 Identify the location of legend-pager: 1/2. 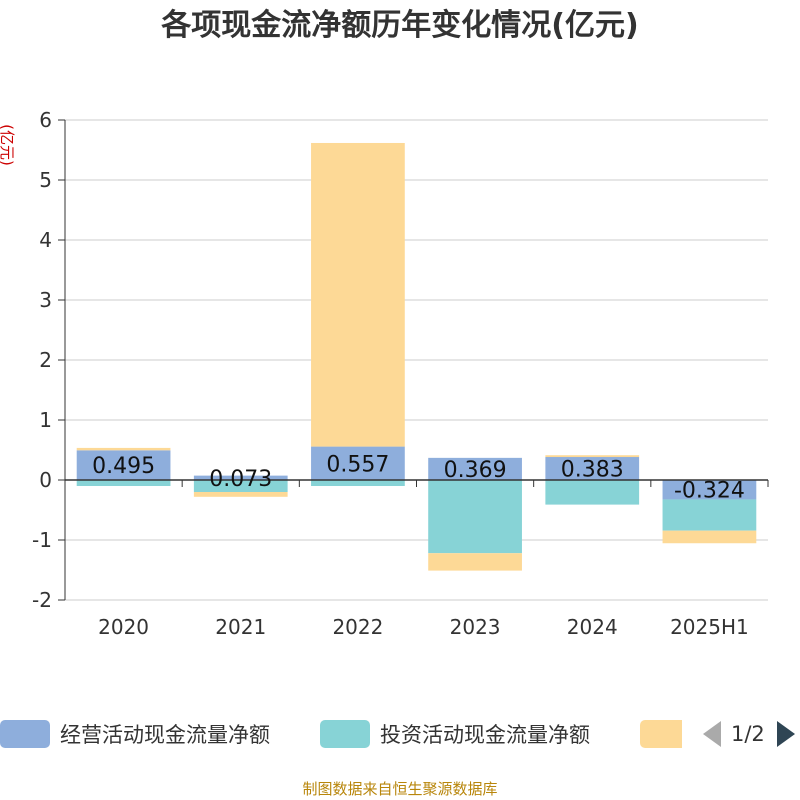
(750, 734).